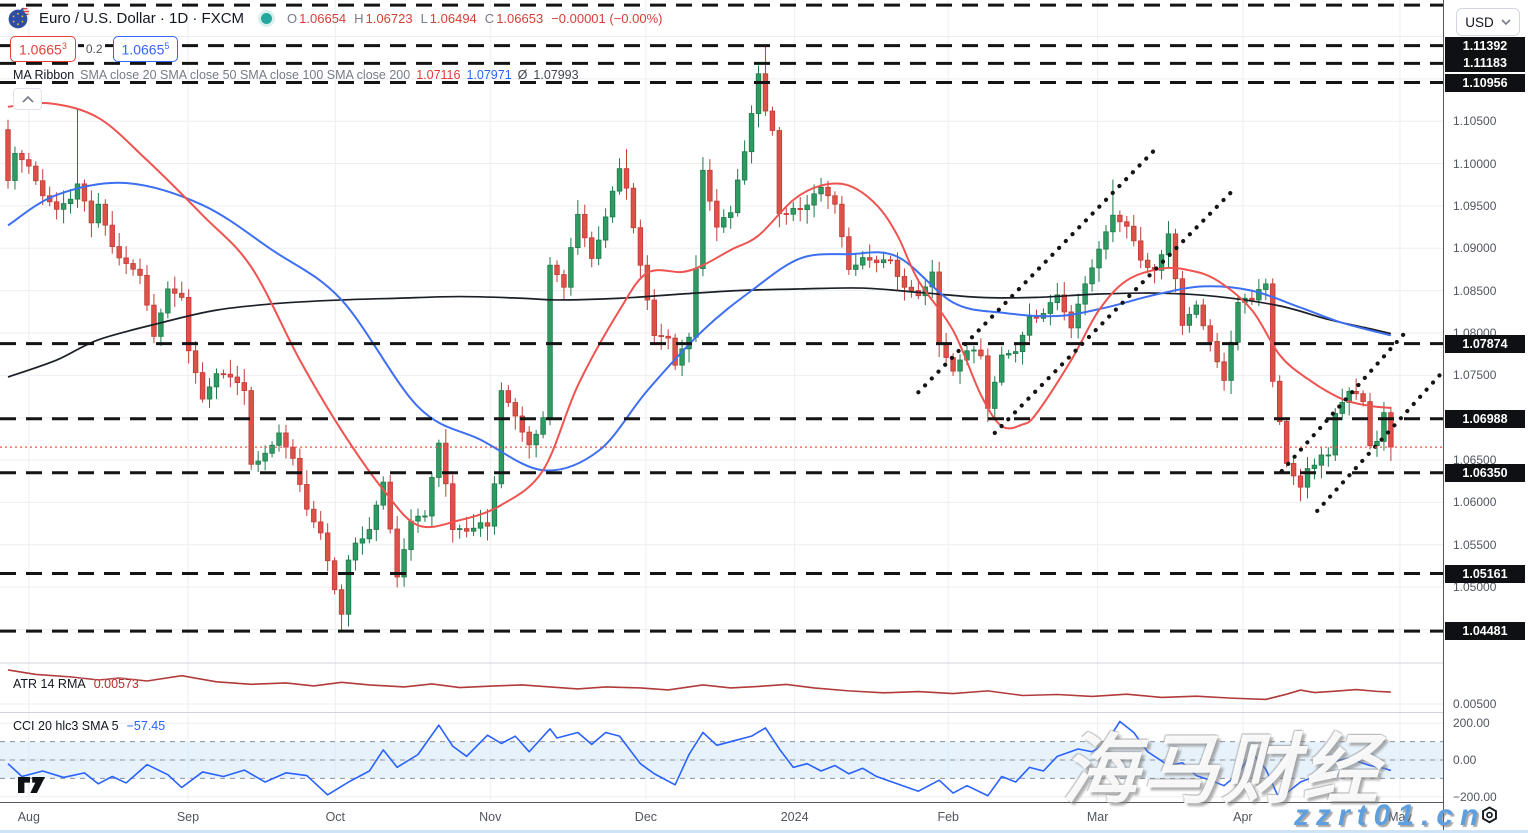  What do you see at coordinates (66, 726) in the screenshot?
I see `cci-label: CCI 20 hlc3 SMA 5` at bounding box center [66, 726].